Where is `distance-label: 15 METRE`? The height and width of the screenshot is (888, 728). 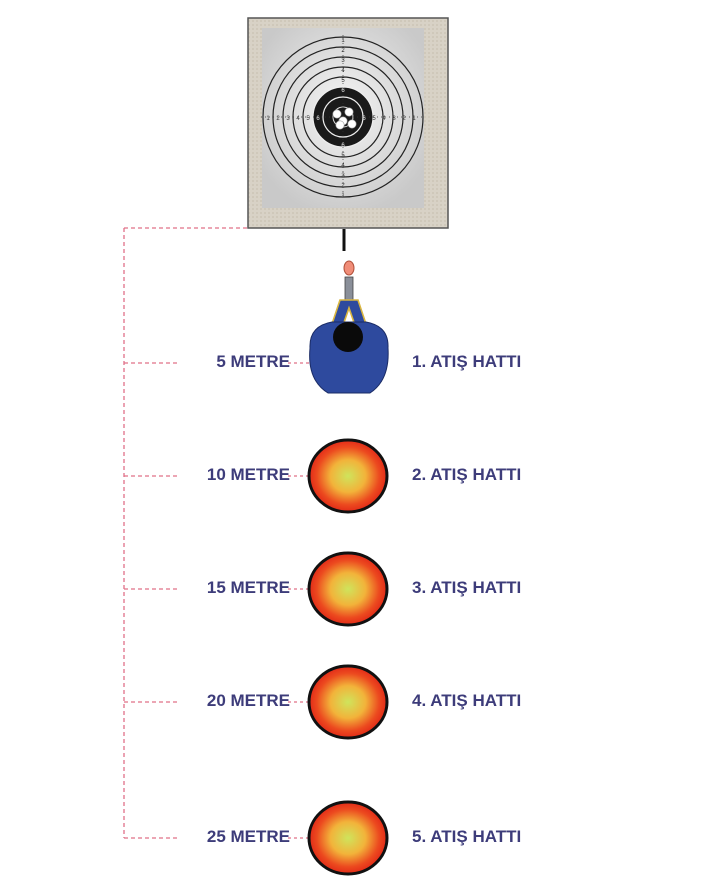 distance-label: 15 METRE is located at coordinates (248, 587).